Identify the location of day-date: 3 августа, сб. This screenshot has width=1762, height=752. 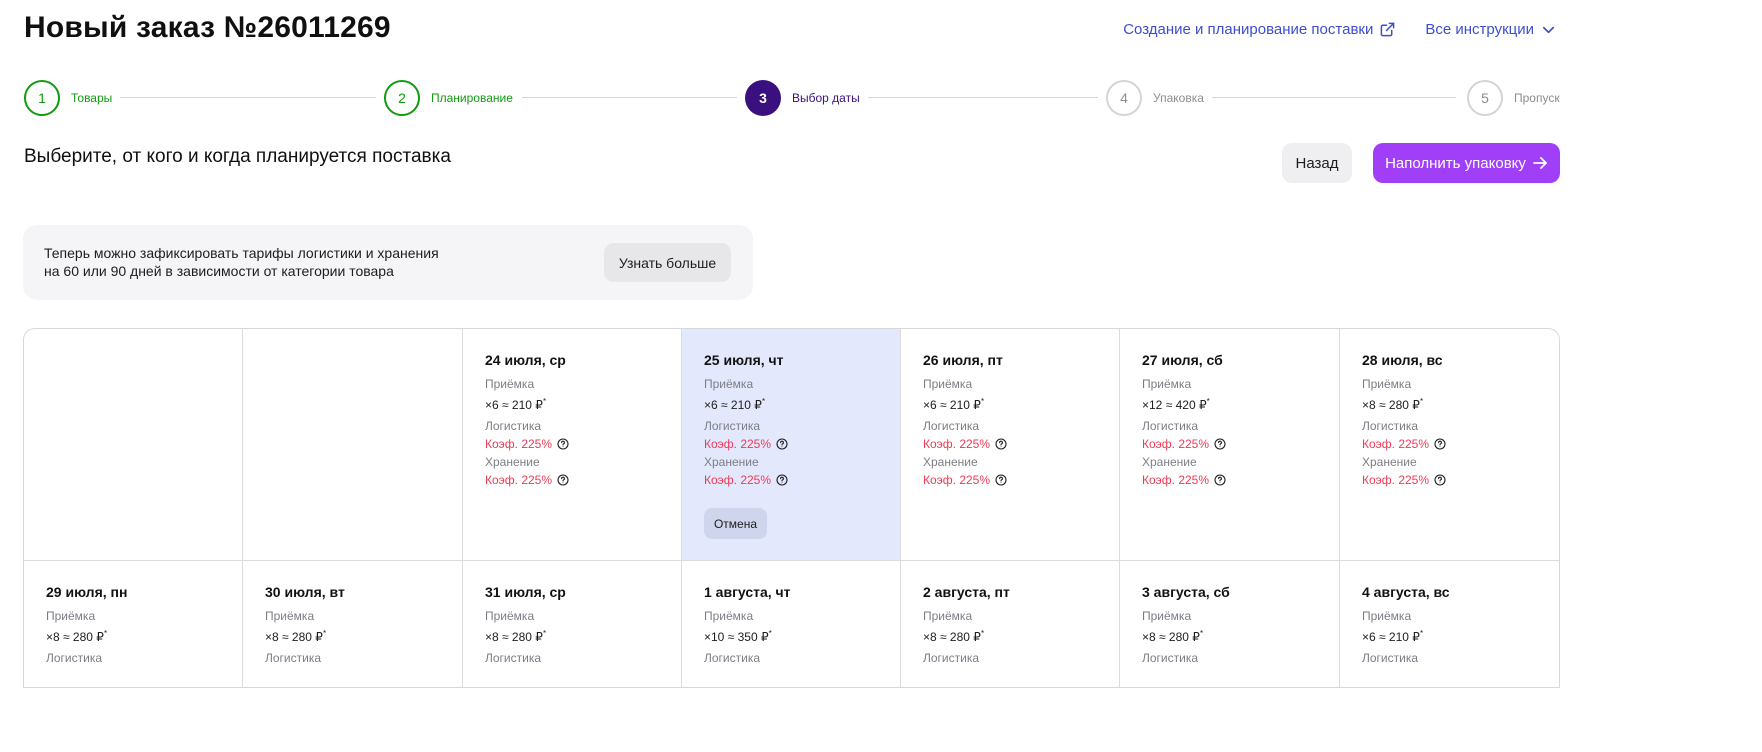
(1186, 592).